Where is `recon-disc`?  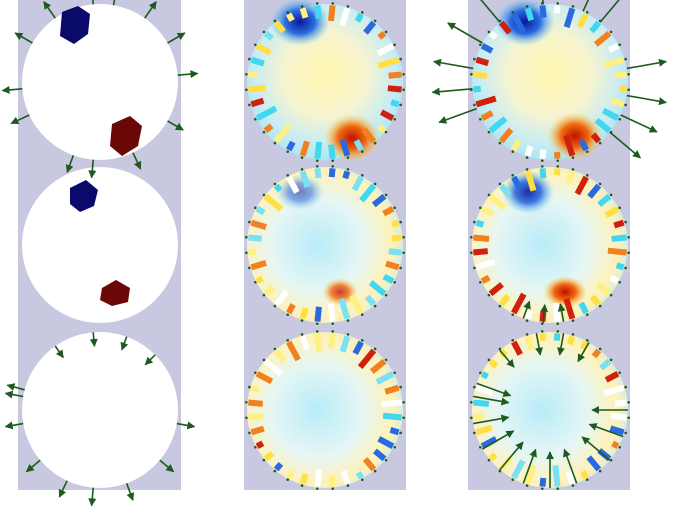
recon-disc is located at coordinates (325, 81).